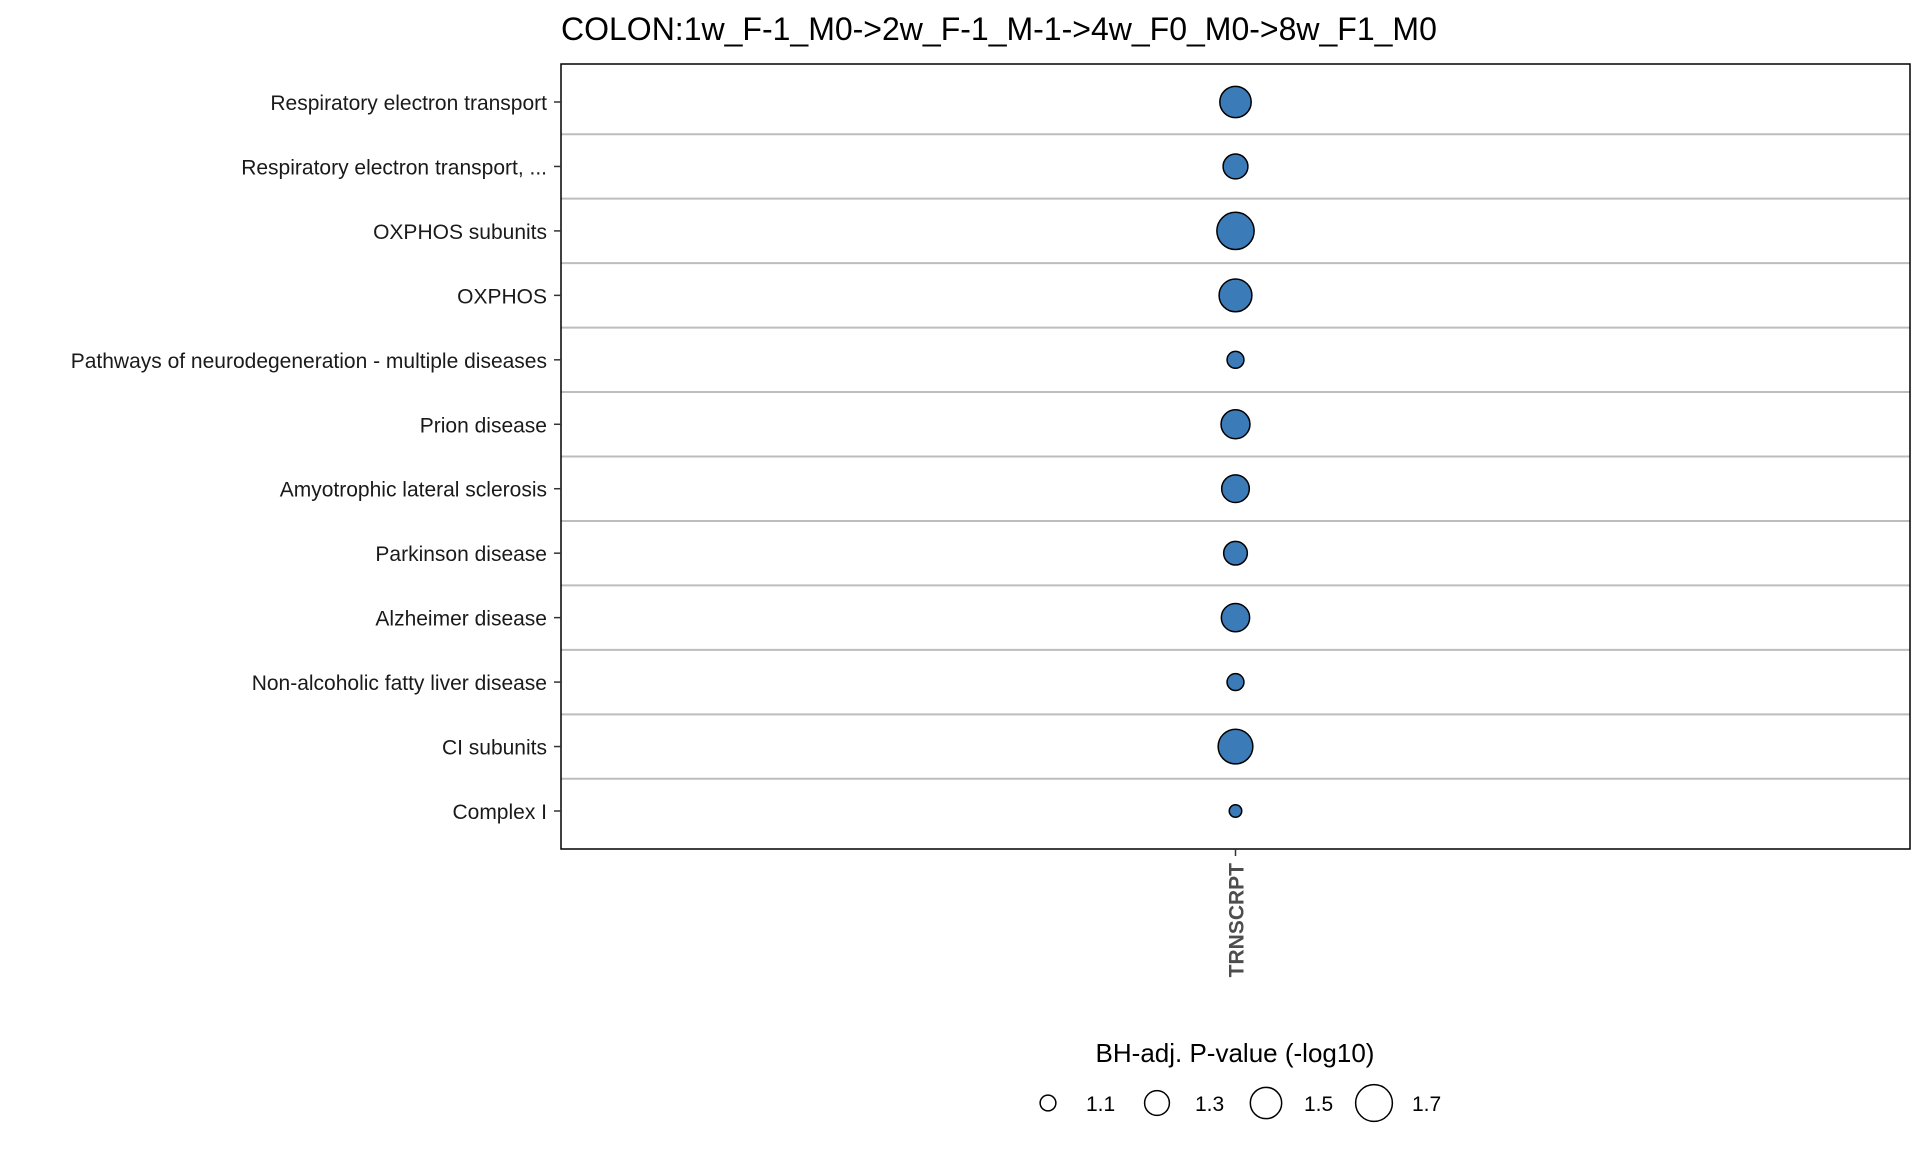  Describe the element at coordinates (499, 812) in the screenshot. I see `y-tick-label: Complex I` at that location.